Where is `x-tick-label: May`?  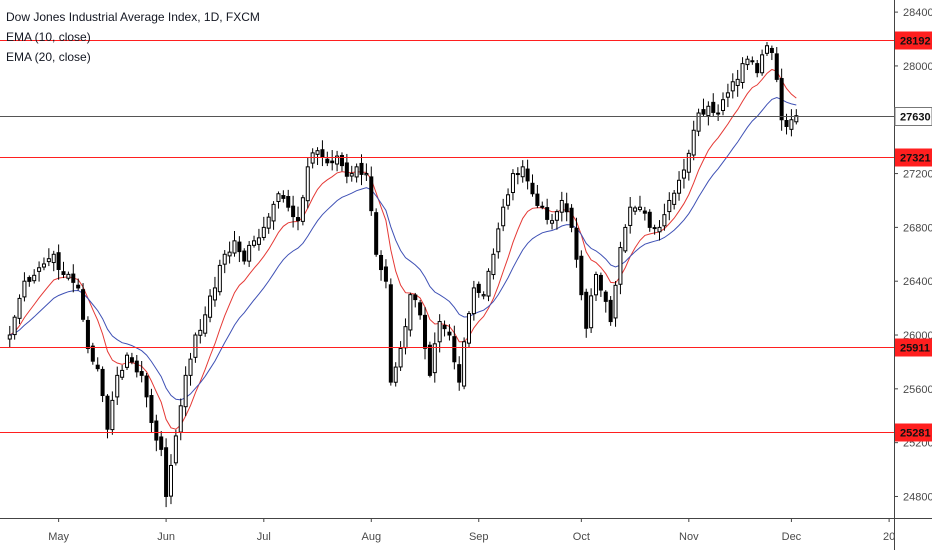
x-tick-label: May is located at coordinates (58, 537).